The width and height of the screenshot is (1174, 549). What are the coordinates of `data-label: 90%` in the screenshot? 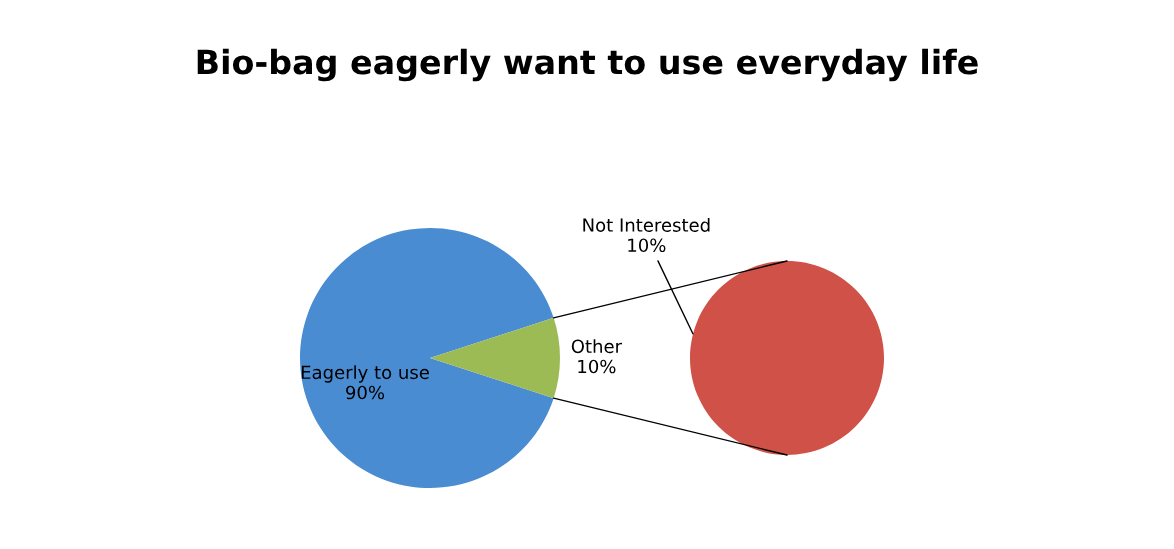 It's located at (365, 392).